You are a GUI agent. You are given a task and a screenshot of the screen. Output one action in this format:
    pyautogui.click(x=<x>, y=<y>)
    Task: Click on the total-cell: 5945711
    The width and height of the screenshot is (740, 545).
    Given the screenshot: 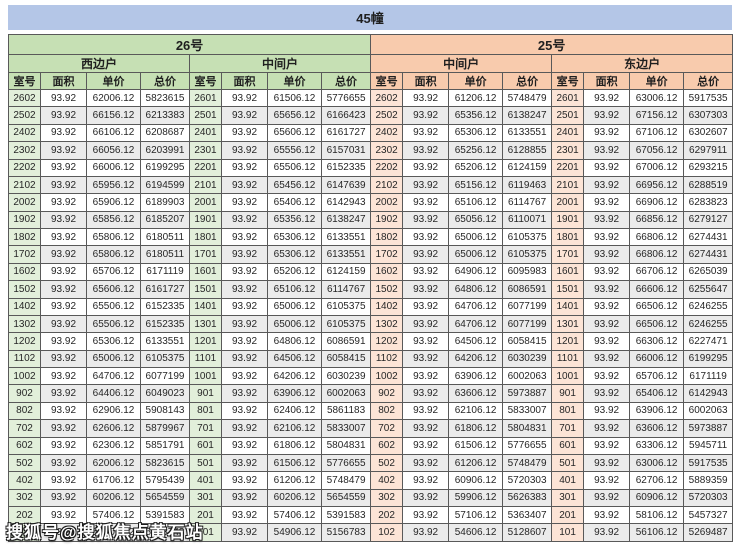 What is the action you would take?
    pyautogui.click(x=708, y=445)
    